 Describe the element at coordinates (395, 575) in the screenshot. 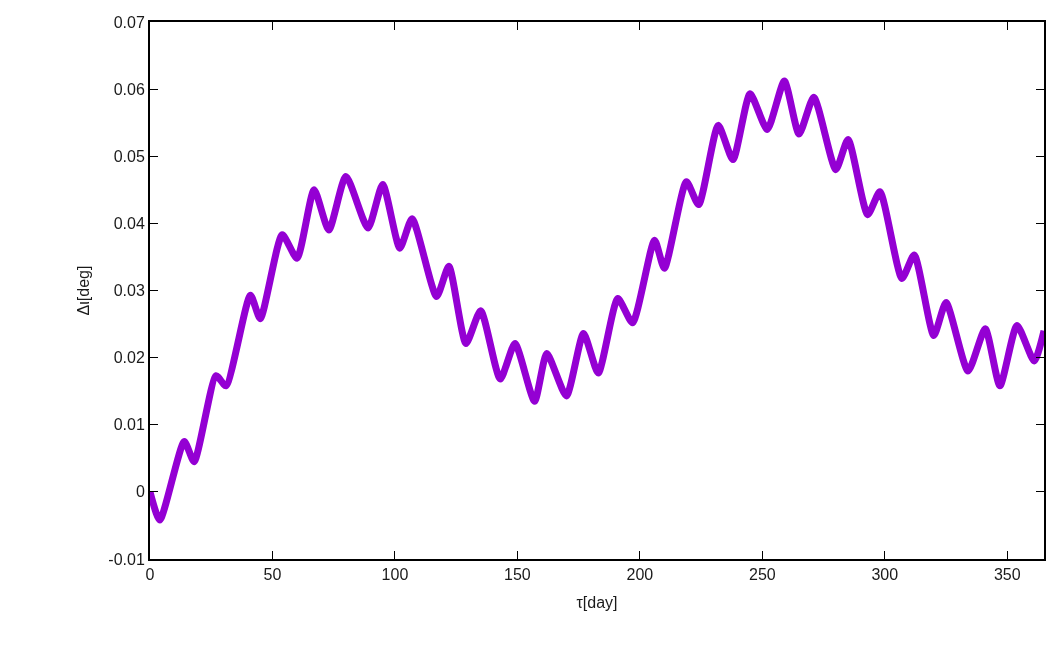

I see `x-tick-label: 100` at that location.